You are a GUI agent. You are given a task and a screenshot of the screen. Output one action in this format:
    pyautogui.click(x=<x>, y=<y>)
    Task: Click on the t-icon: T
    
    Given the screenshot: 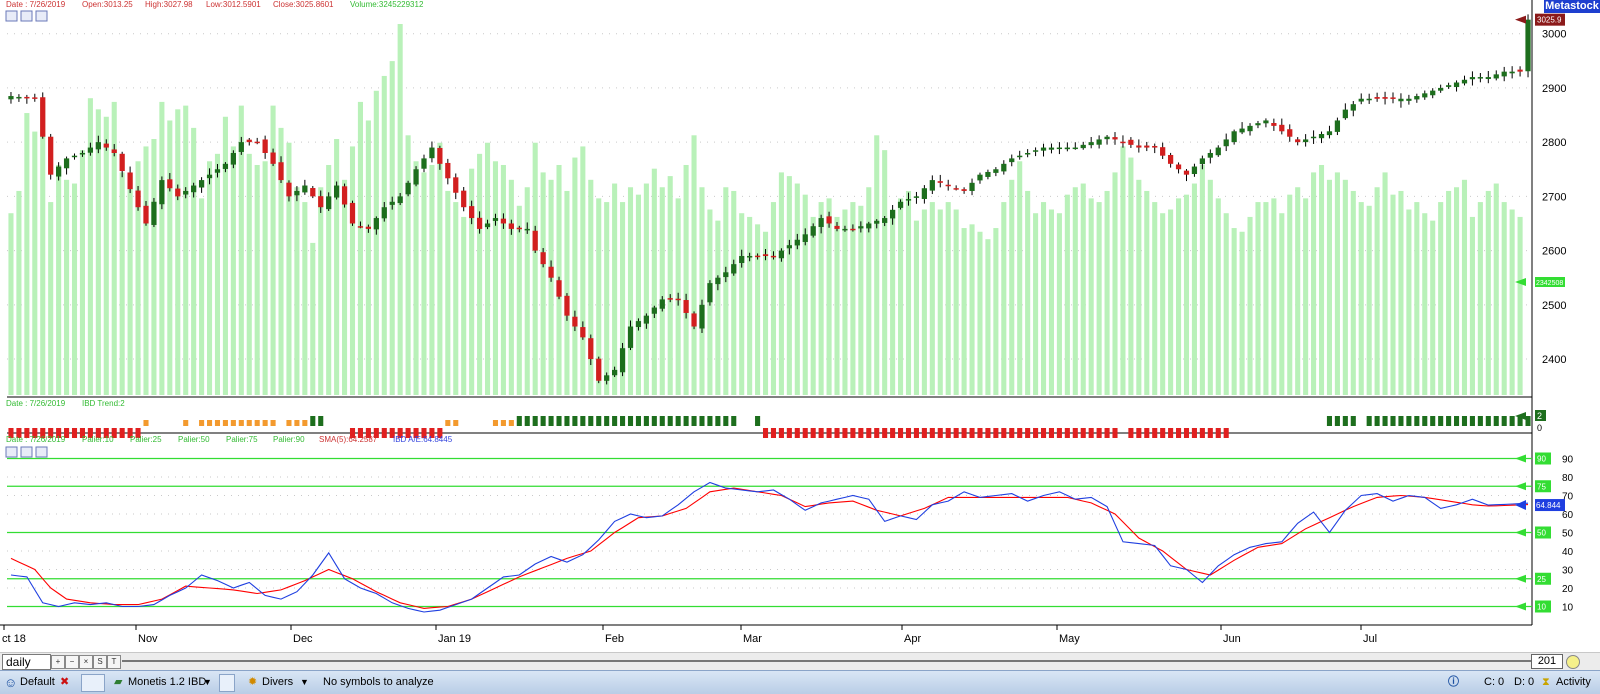 What is the action you would take?
    pyautogui.click(x=114, y=662)
    